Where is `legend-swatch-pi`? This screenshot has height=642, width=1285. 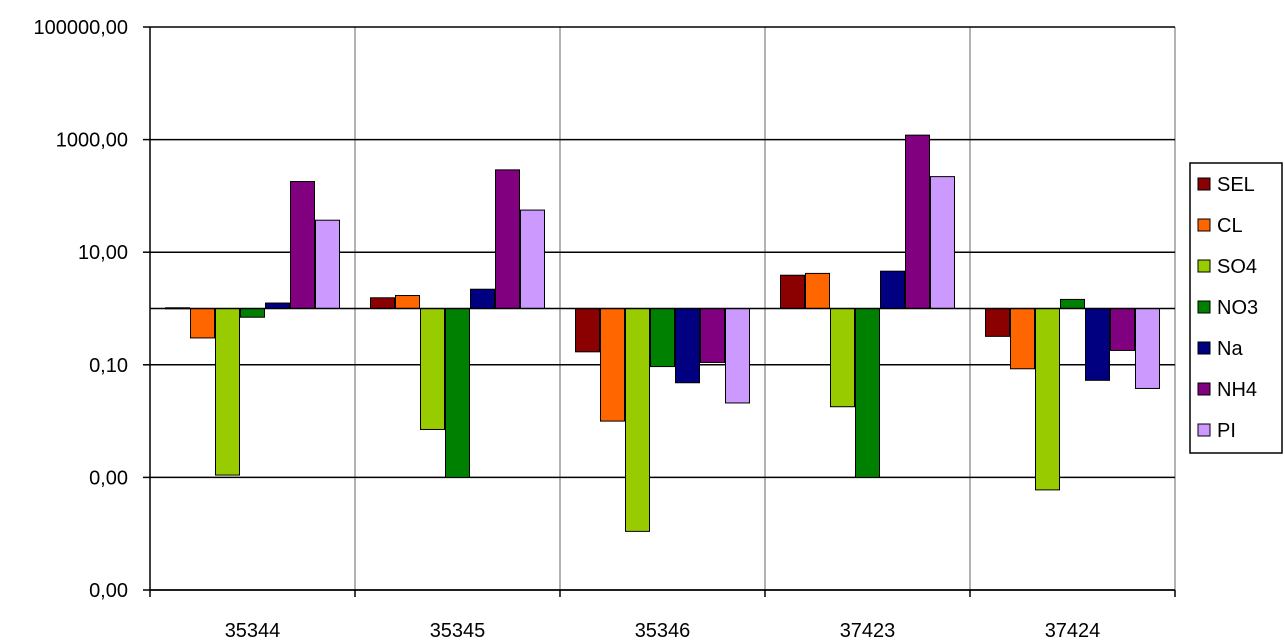 legend-swatch-pi is located at coordinates (1204, 430).